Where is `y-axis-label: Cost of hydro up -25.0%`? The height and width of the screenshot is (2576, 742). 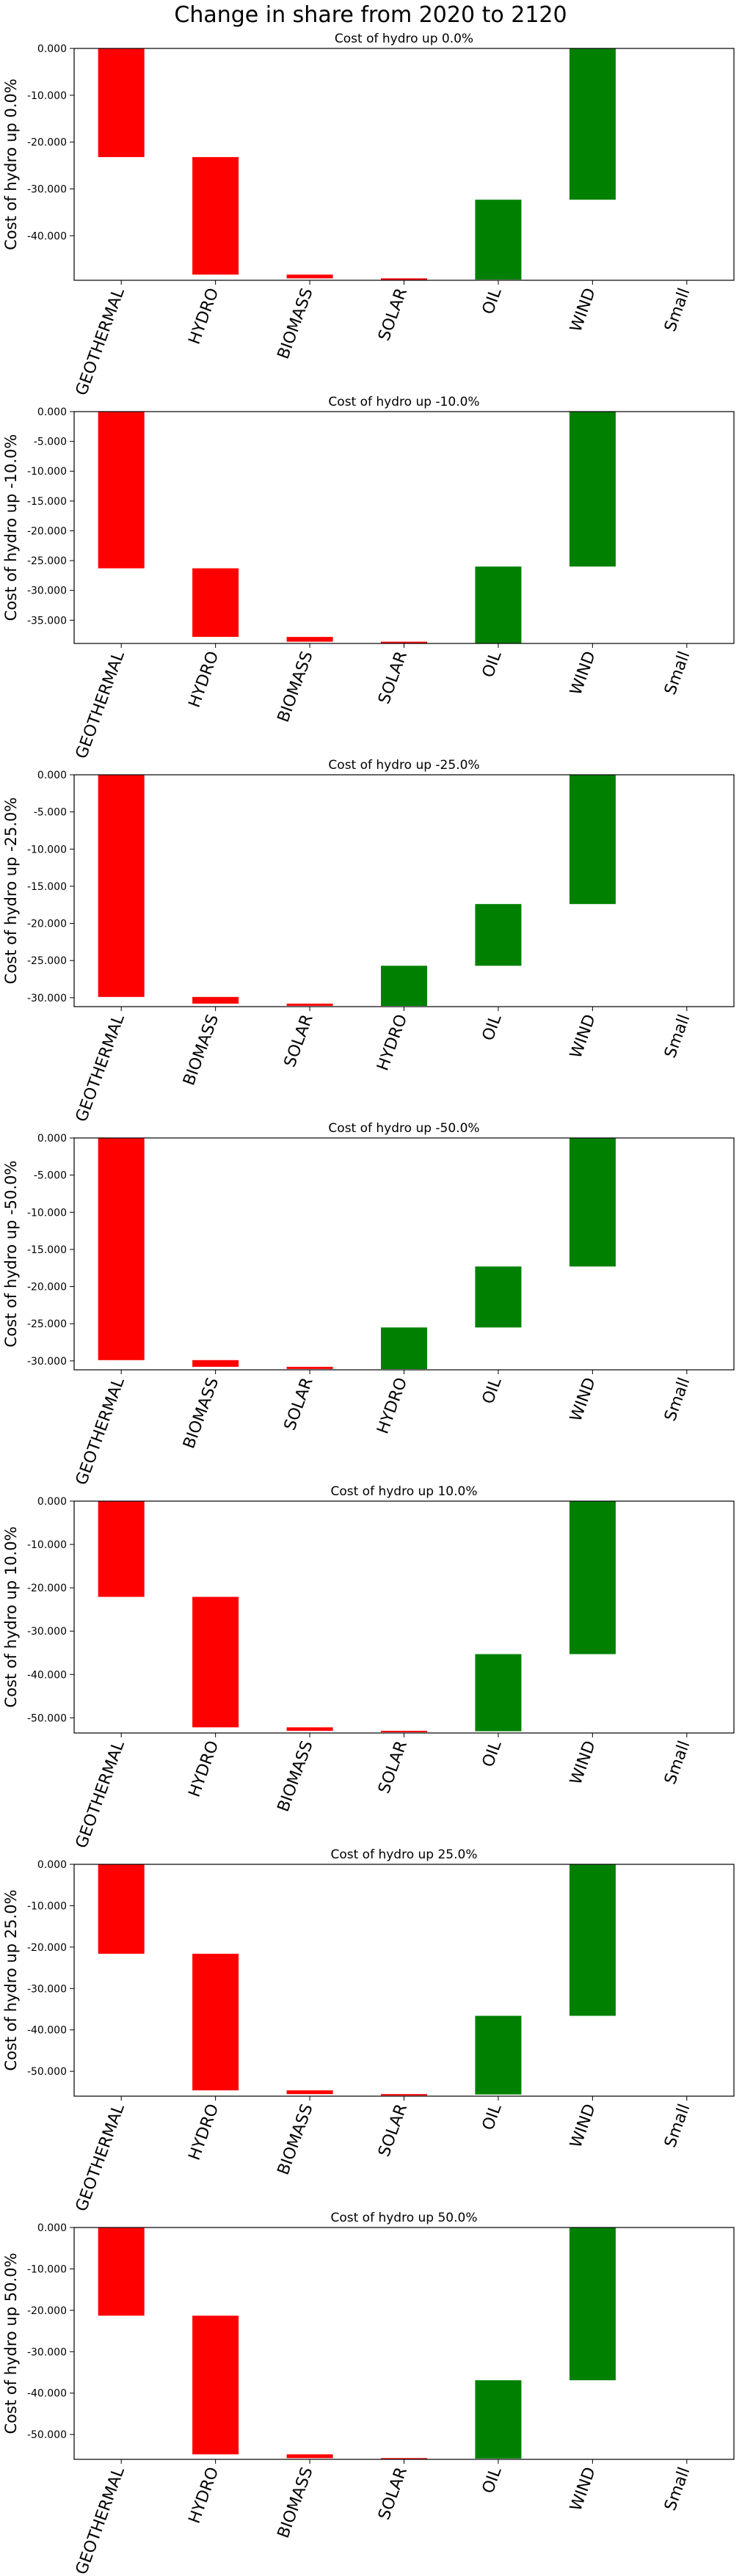
y-axis-label: Cost of hydro up -25.0% is located at coordinates (11, 891).